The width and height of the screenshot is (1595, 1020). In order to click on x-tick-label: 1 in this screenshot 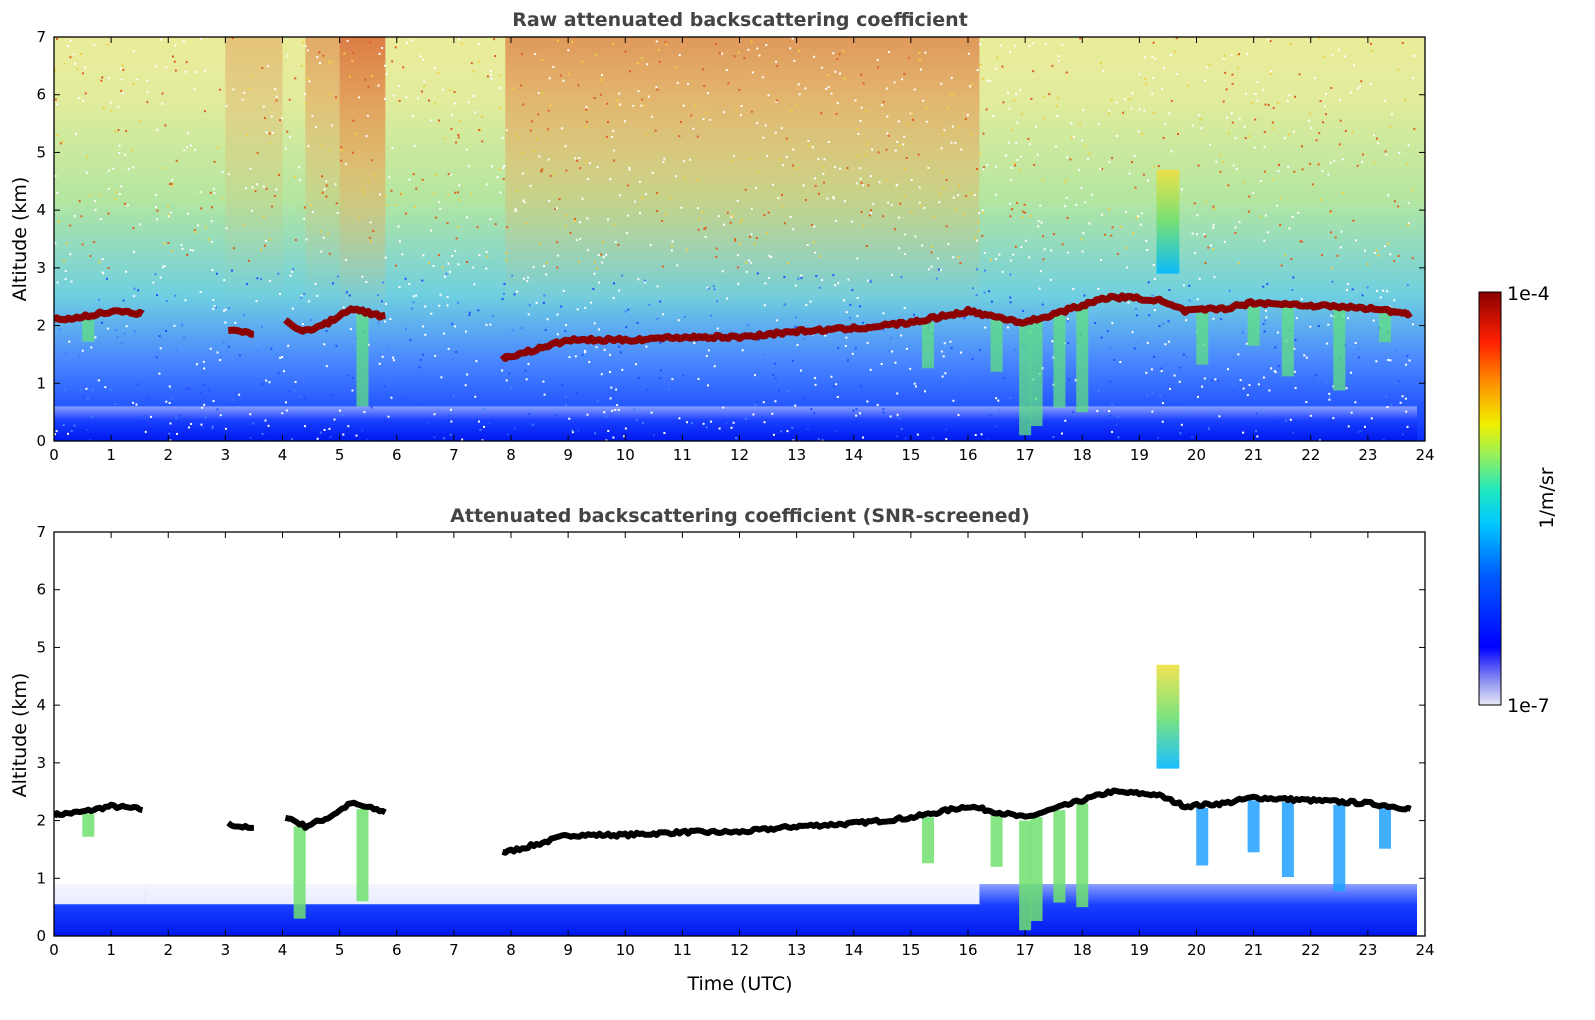, I will do `click(111, 455)`.